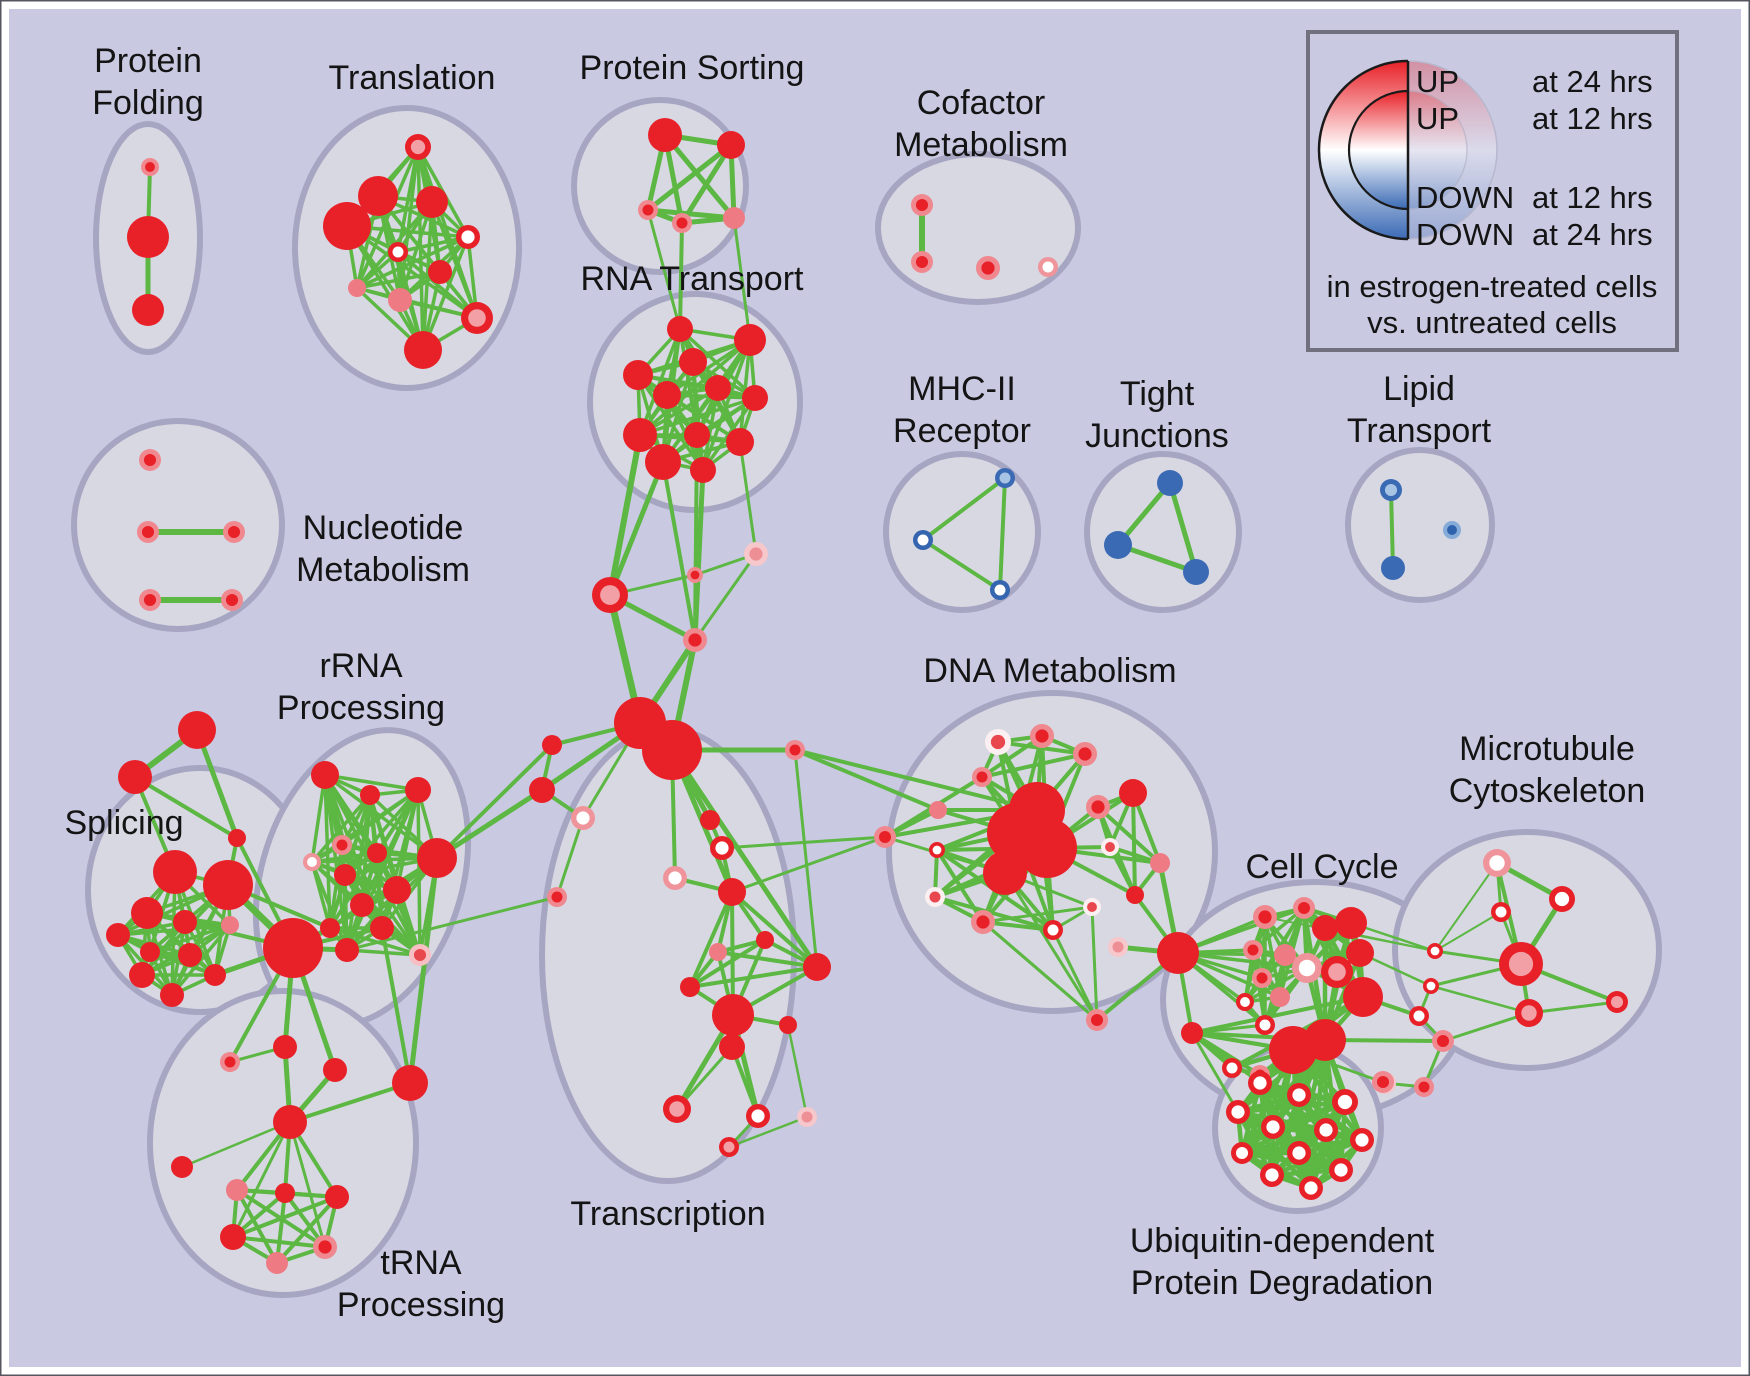  Describe the element at coordinates (1592, 118) in the screenshot. I see `legend-time-1: at 12 hrs` at that location.